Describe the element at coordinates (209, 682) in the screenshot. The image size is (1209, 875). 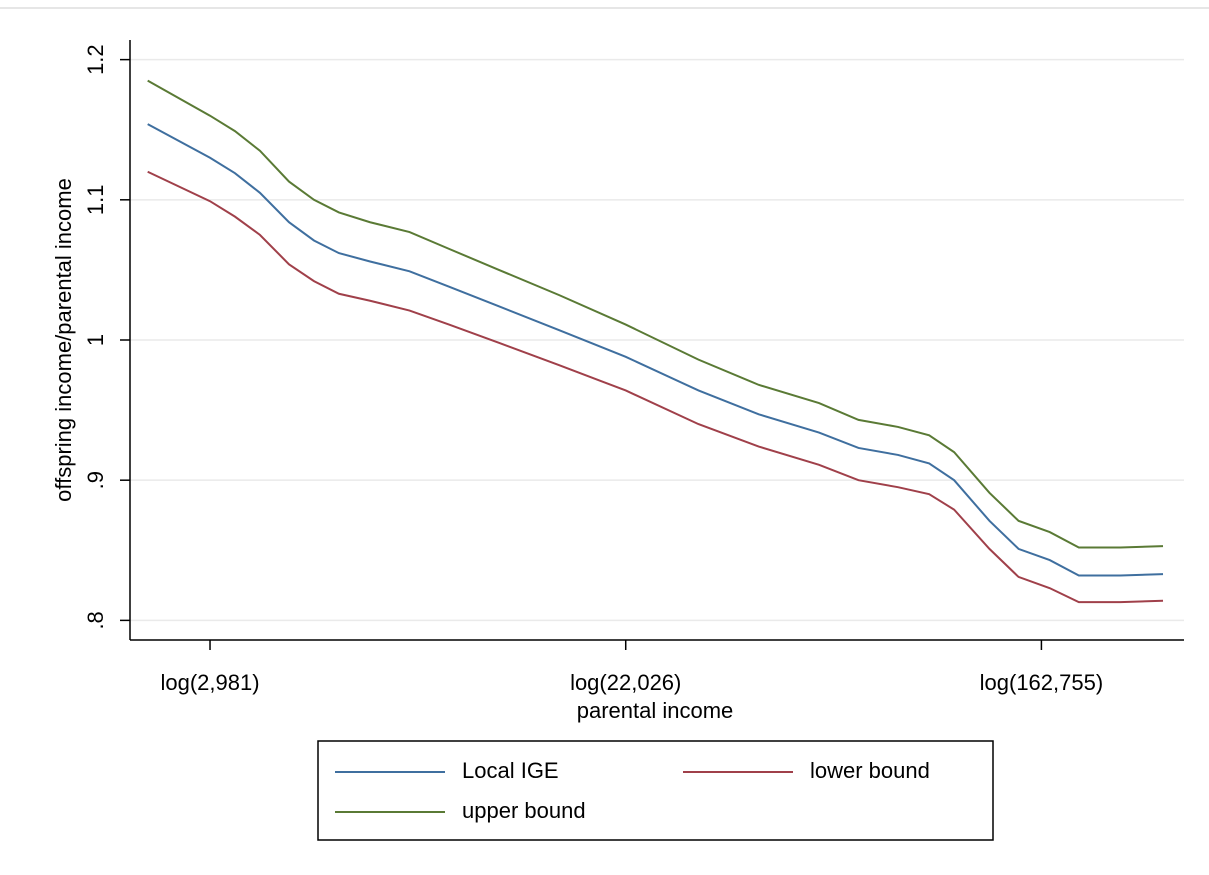
I see `x-tick-label: log(2,981)` at that location.